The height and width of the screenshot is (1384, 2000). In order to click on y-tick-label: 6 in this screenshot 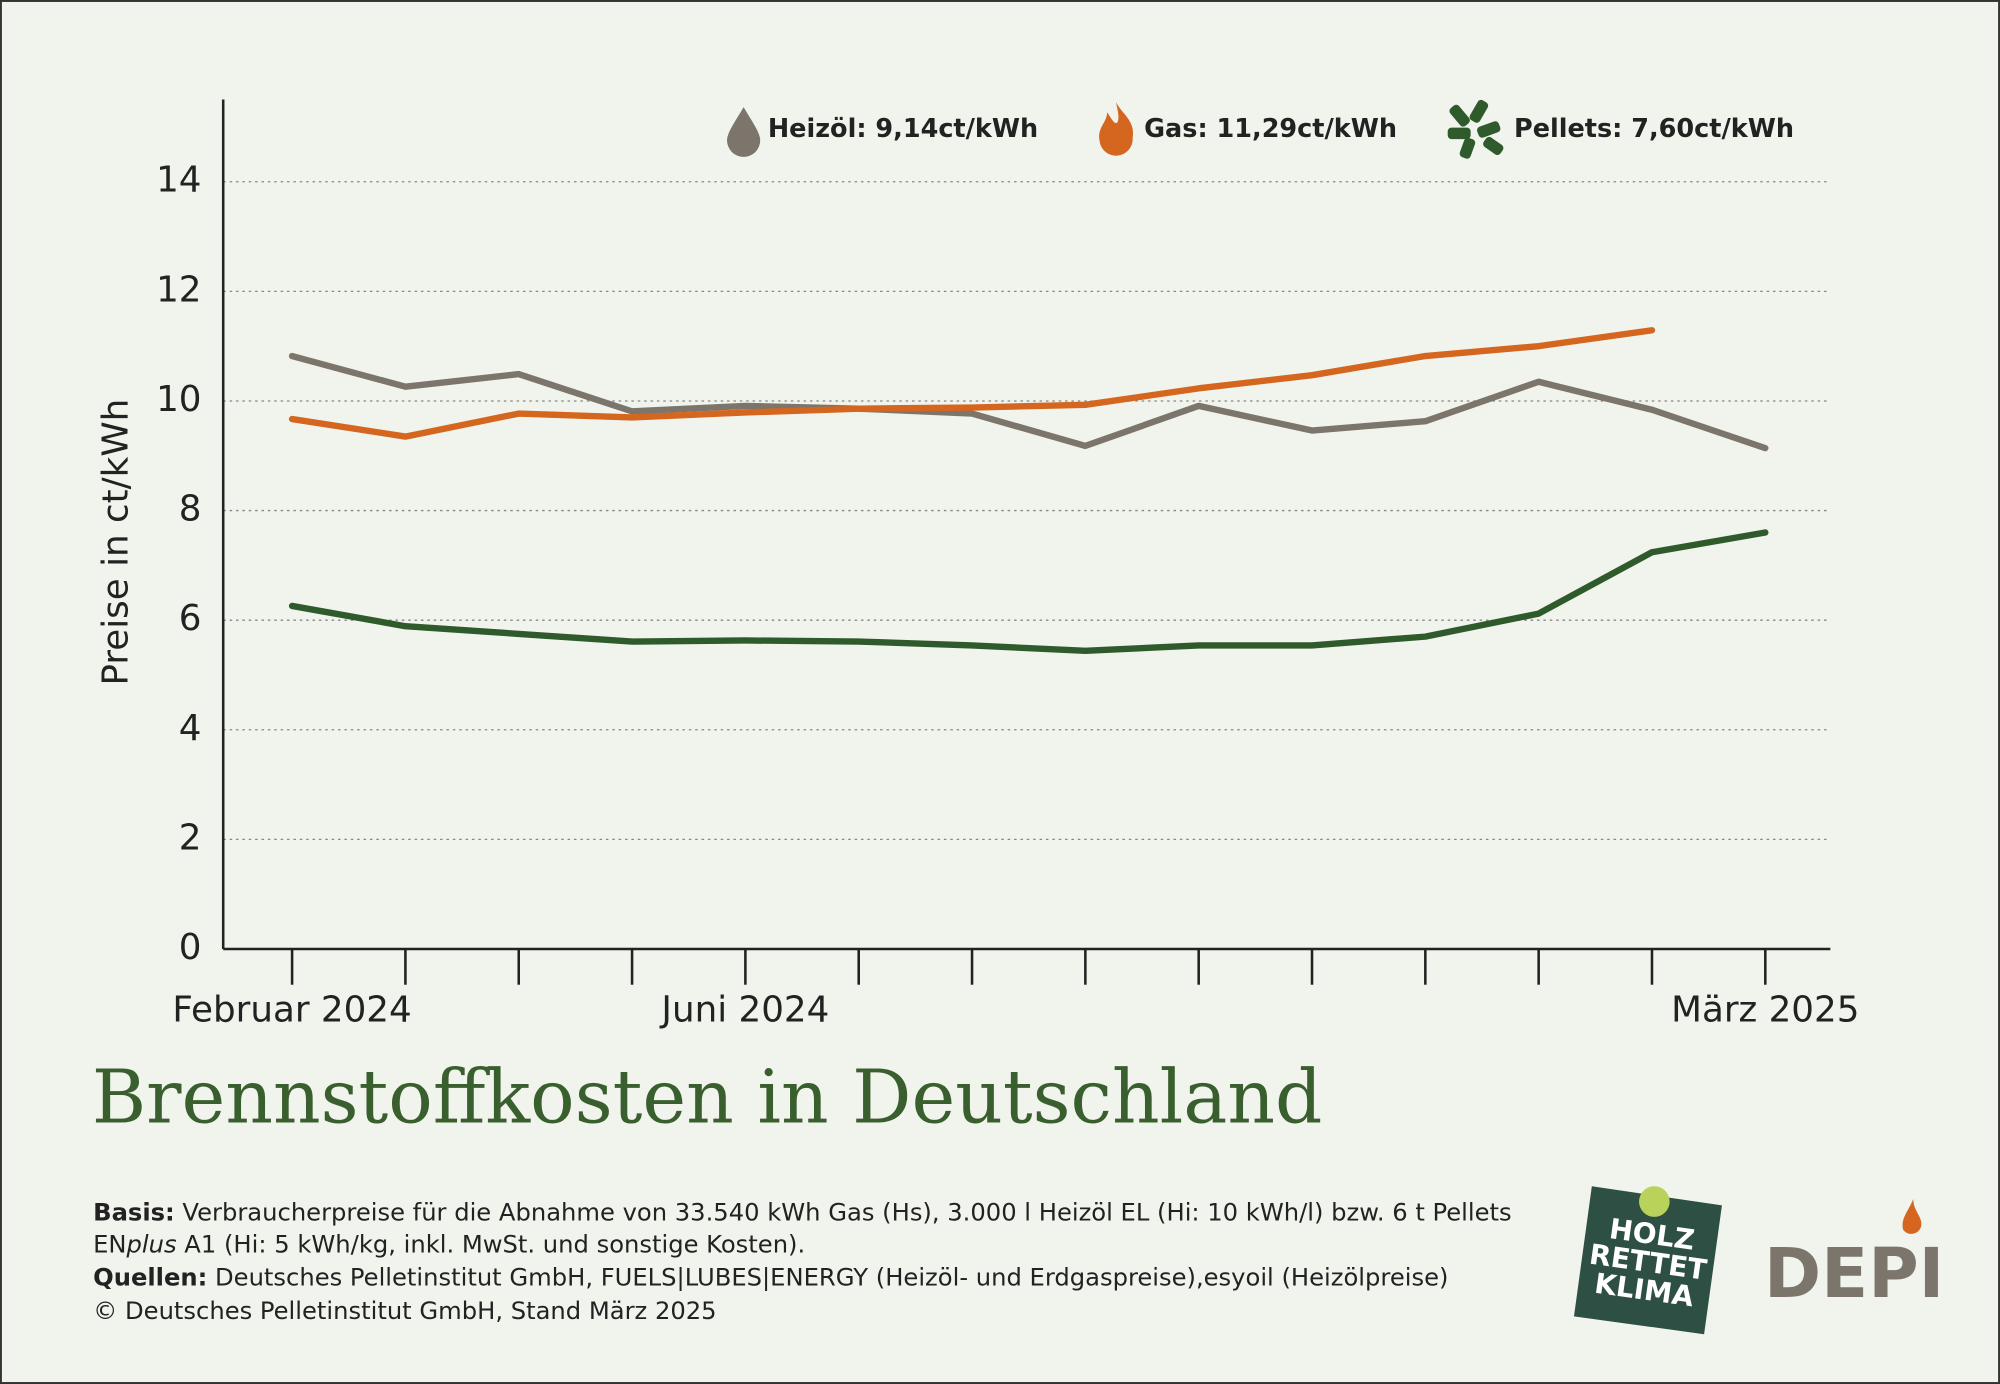, I will do `click(190, 618)`.